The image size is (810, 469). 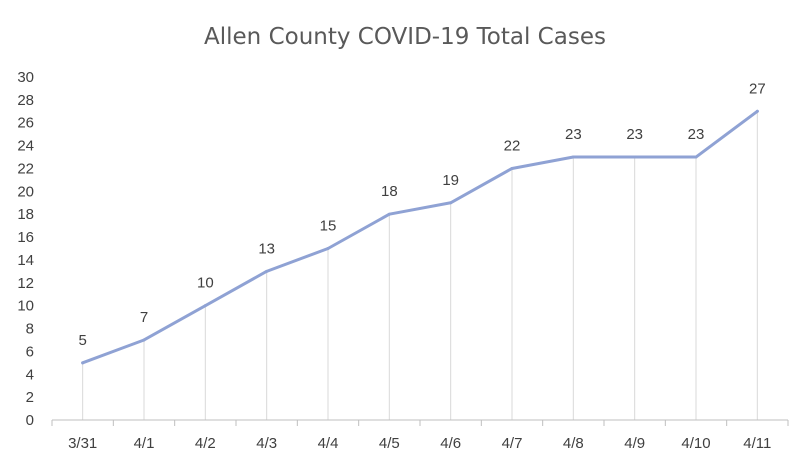 I want to click on data-label: 5, so click(x=82, y=340).